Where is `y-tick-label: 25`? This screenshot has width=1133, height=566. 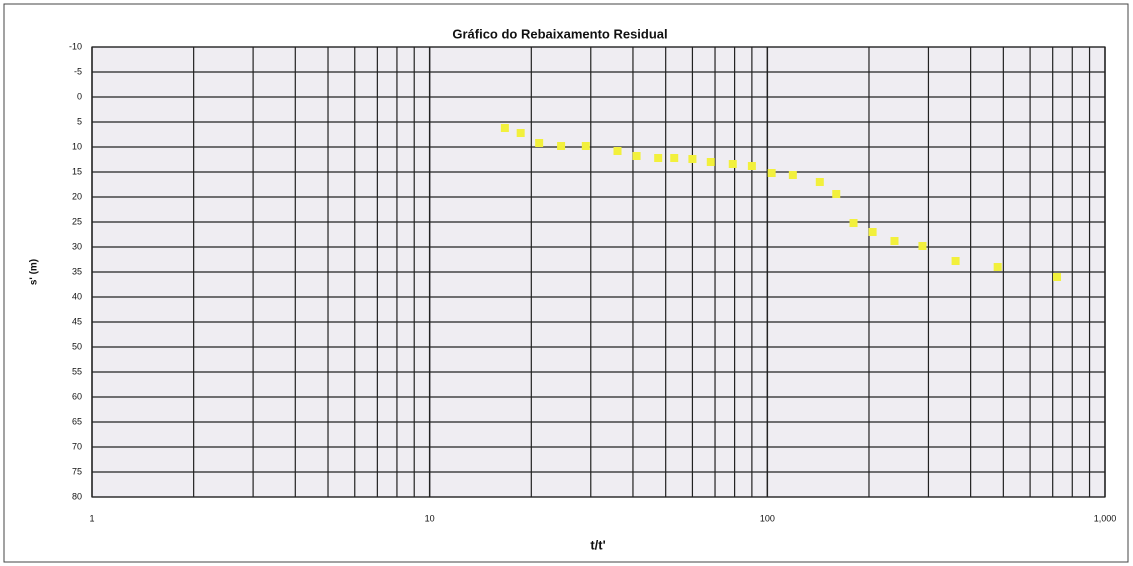 y-tick-label: 25 is located at coordinates (77, 221).